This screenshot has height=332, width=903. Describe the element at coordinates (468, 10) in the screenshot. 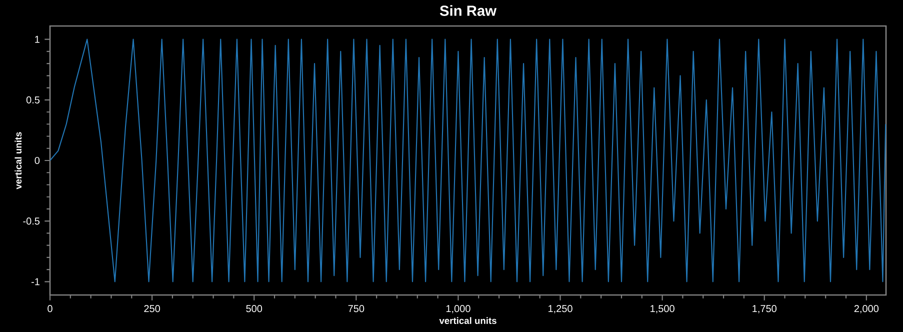

I see `chart-title: Sin Raw` at that location.